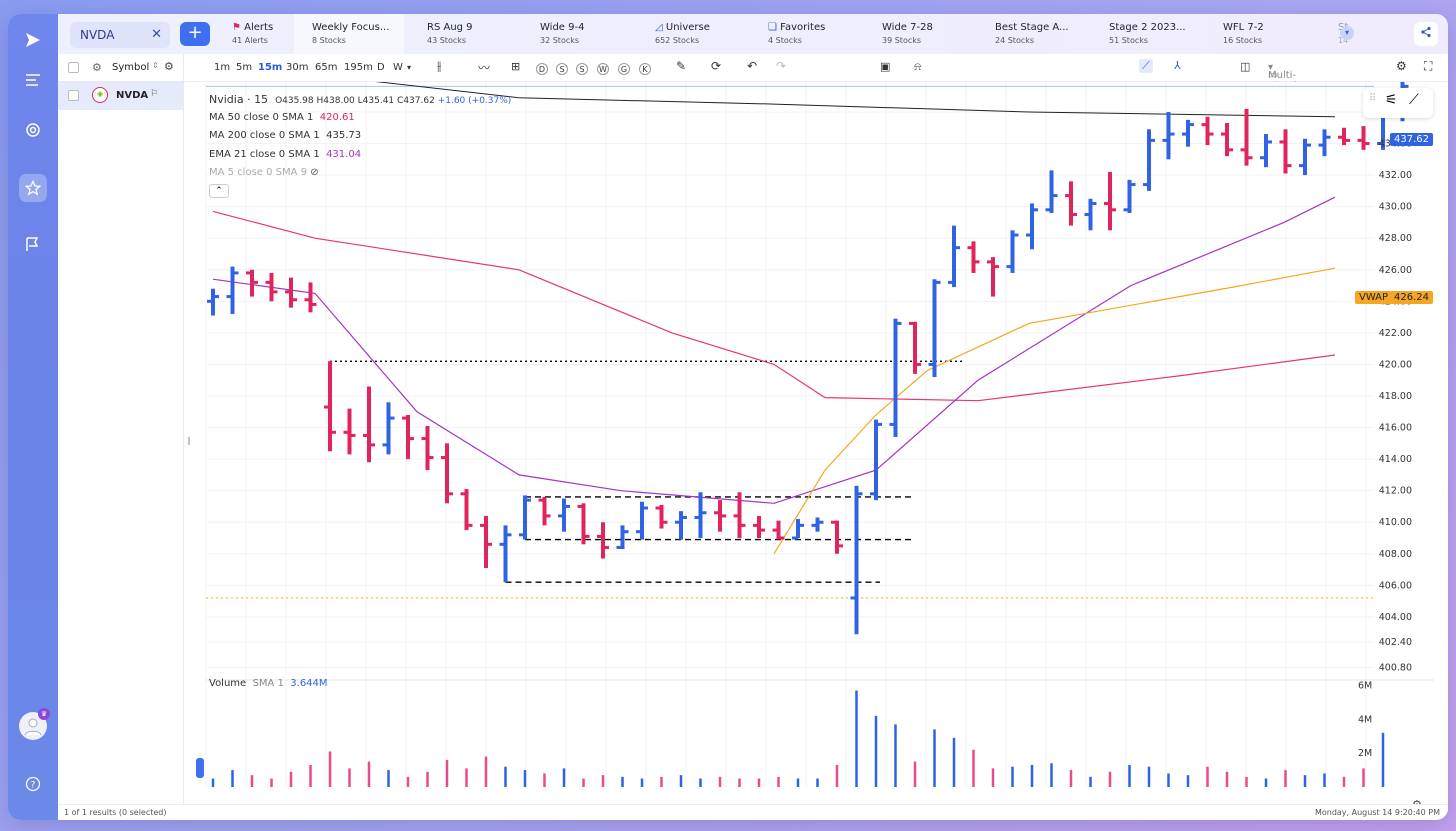 Image resolution: width=1456 pixels, height=831 pixels. What do you see at coordinates (1177, 65) in the screenshot?
I see `compare-icon: ⅄` at bounding box center [1177, 65].